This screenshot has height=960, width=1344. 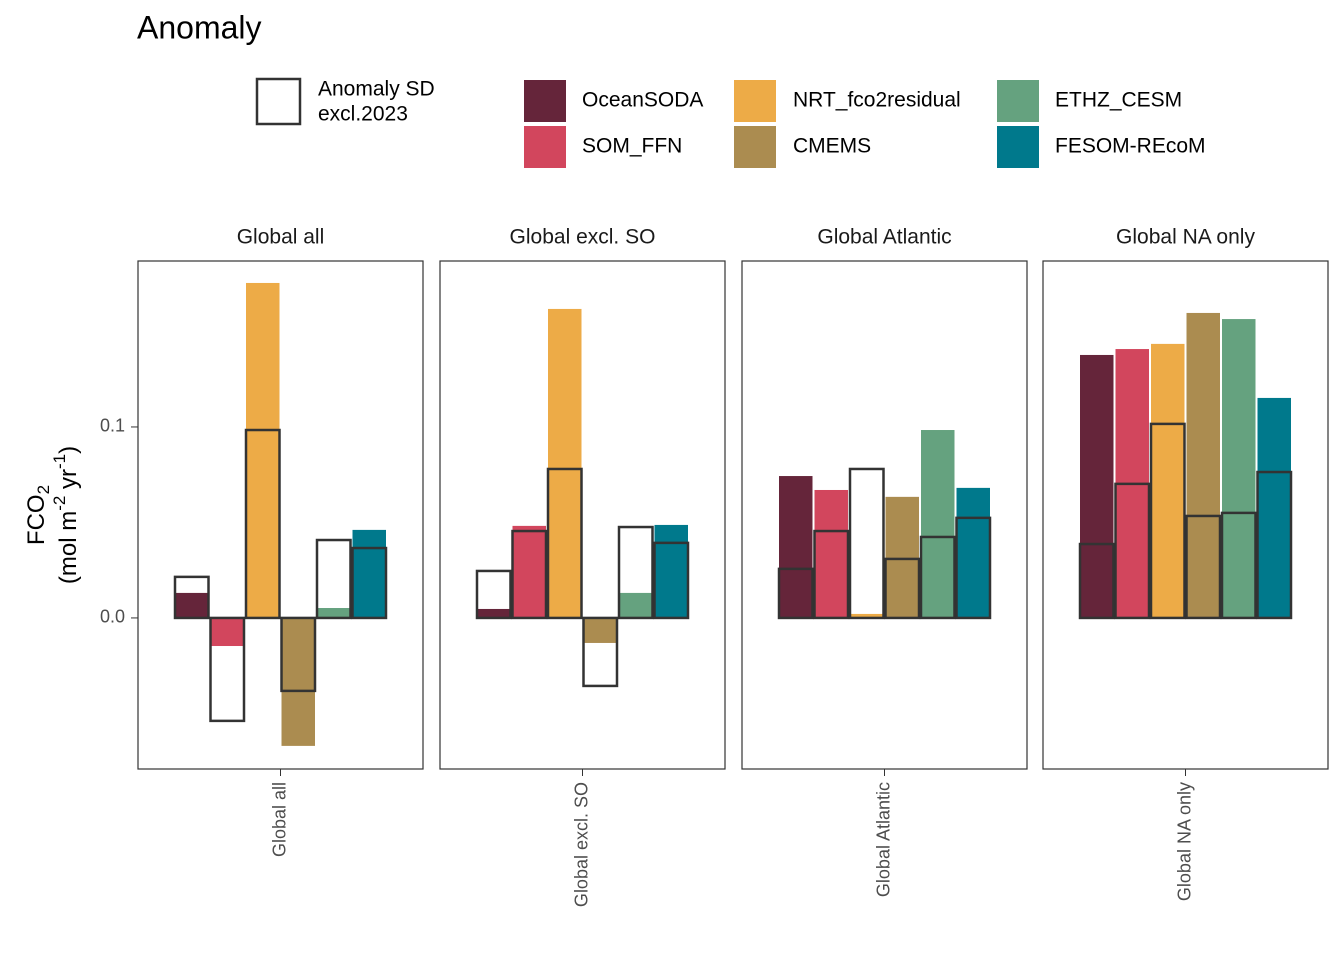 I want to click on legend-label: ETHZ_CESM, so click(x=1118, y=100).